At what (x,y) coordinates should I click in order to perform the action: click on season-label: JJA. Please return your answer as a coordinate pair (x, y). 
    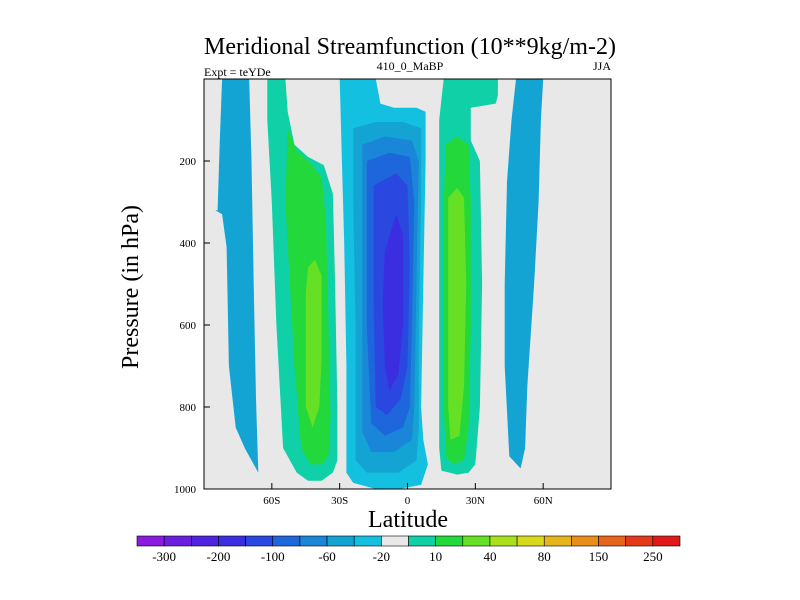
    Looking at the image, I should click on (602, 66).